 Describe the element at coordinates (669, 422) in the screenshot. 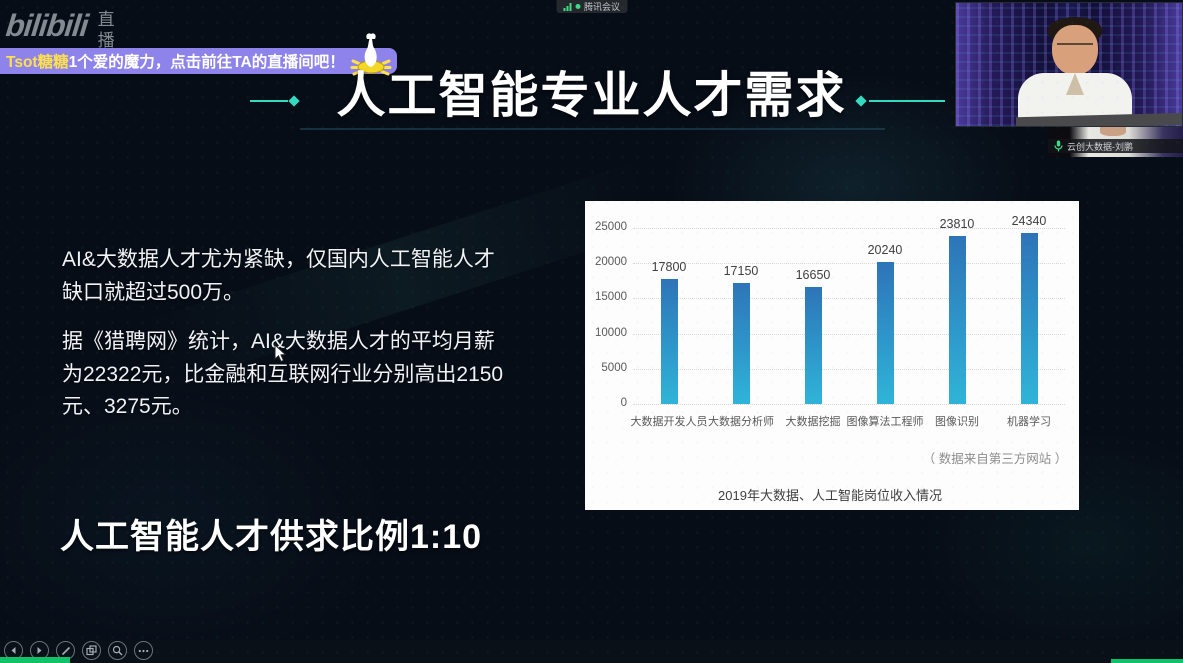

I see `x-category-label: 大数据开发人员` at that location.